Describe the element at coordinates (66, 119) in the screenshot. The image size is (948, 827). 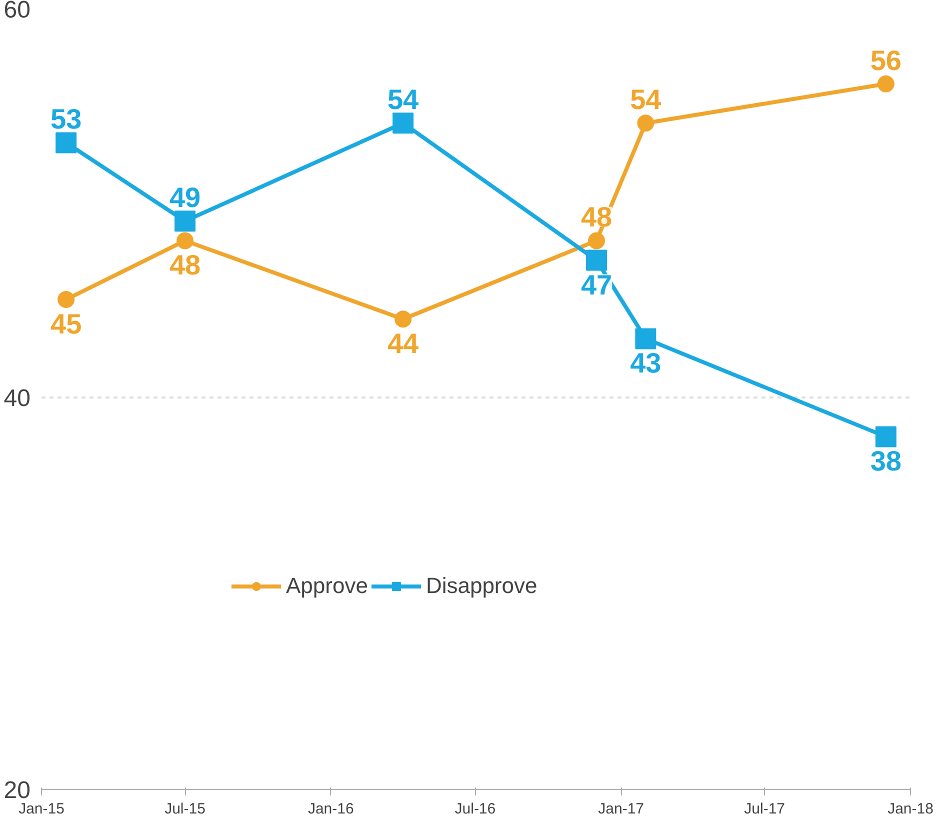
I see `data-label: 53` at that location.